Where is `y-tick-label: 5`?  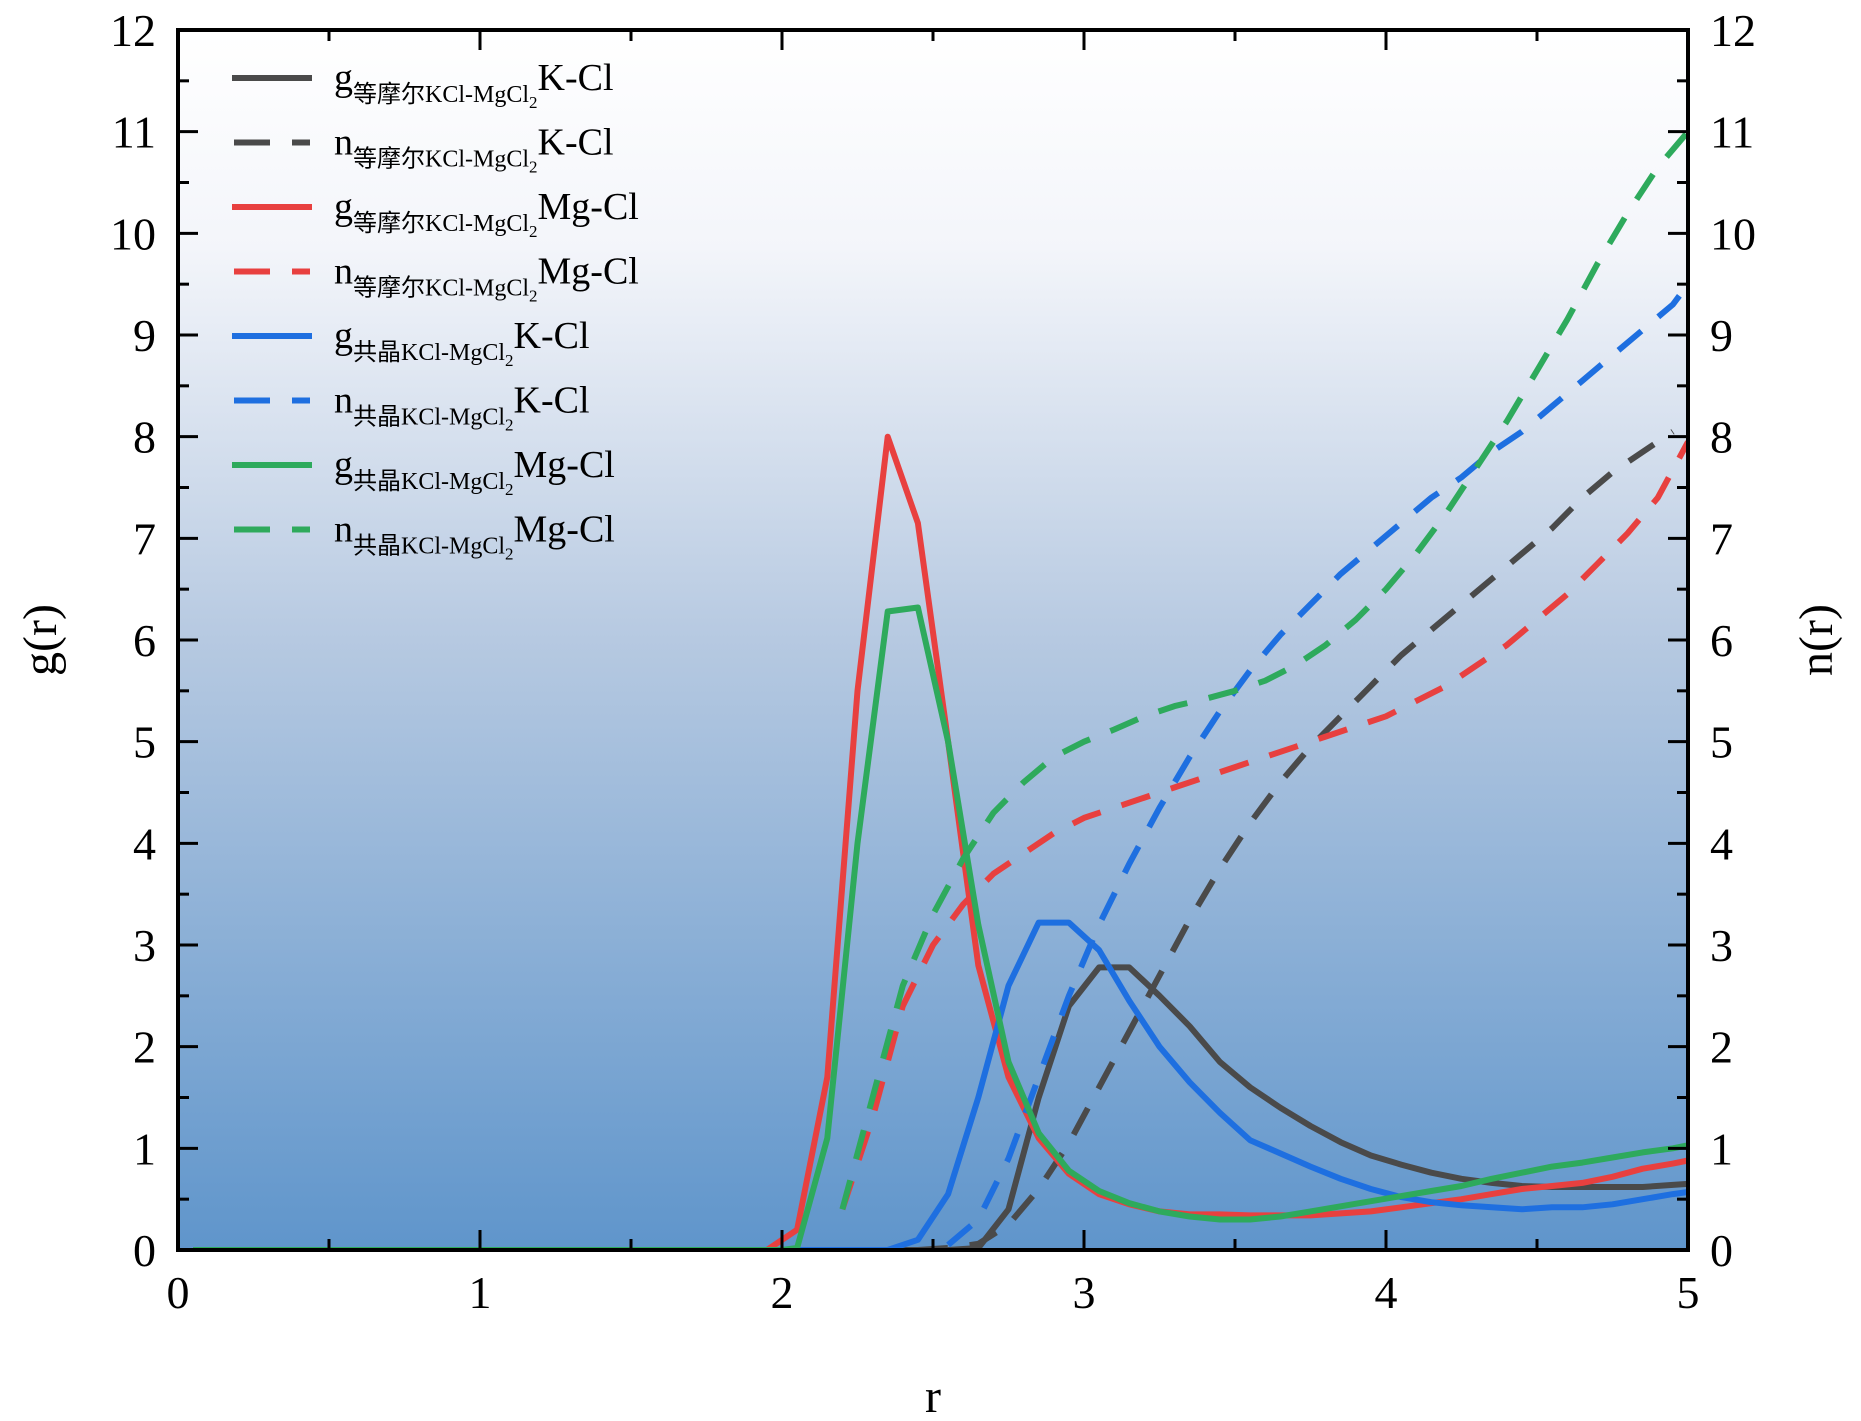
y-tick-label: 5 is located at coordinates (144, 742).